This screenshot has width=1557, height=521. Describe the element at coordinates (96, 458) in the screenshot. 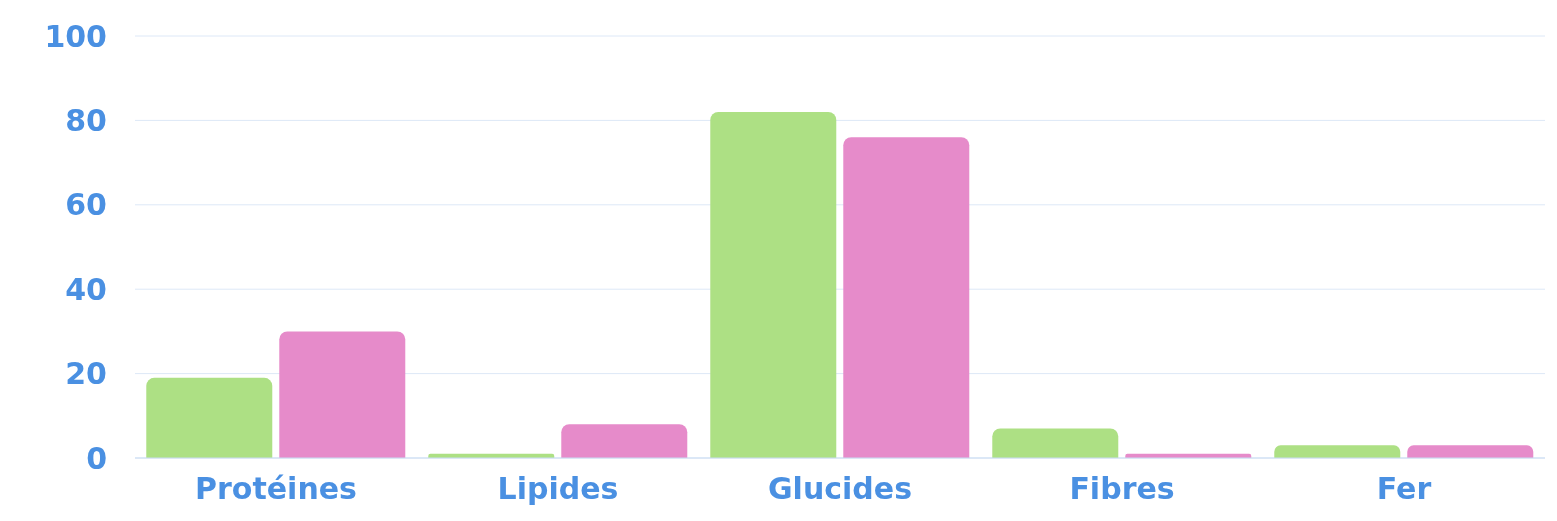

I see `y-tick-label: 0` at that location.